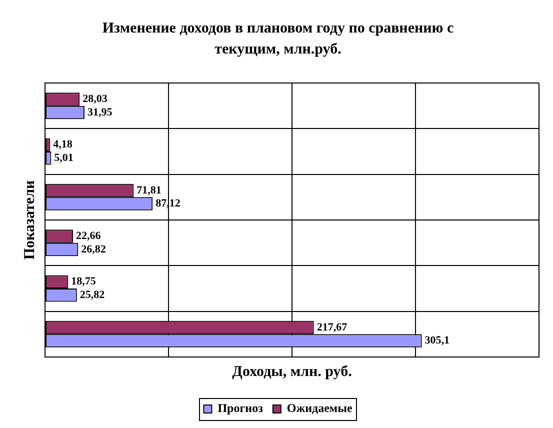 The image size is (553, 428). Describe the element at coordinates (149, 190) in the screenshot. I see `data-label: 71,81` at that location.